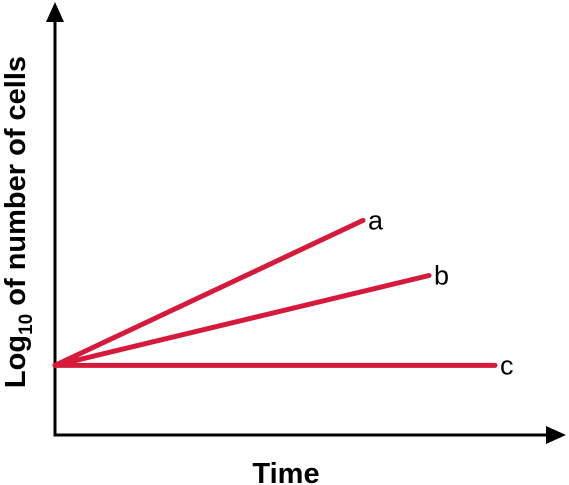 This screenshot has width=569, height=485. Describe the element at coordinates (285, 471) in the screenshot. I see `x-axis-label: Time` at that location.